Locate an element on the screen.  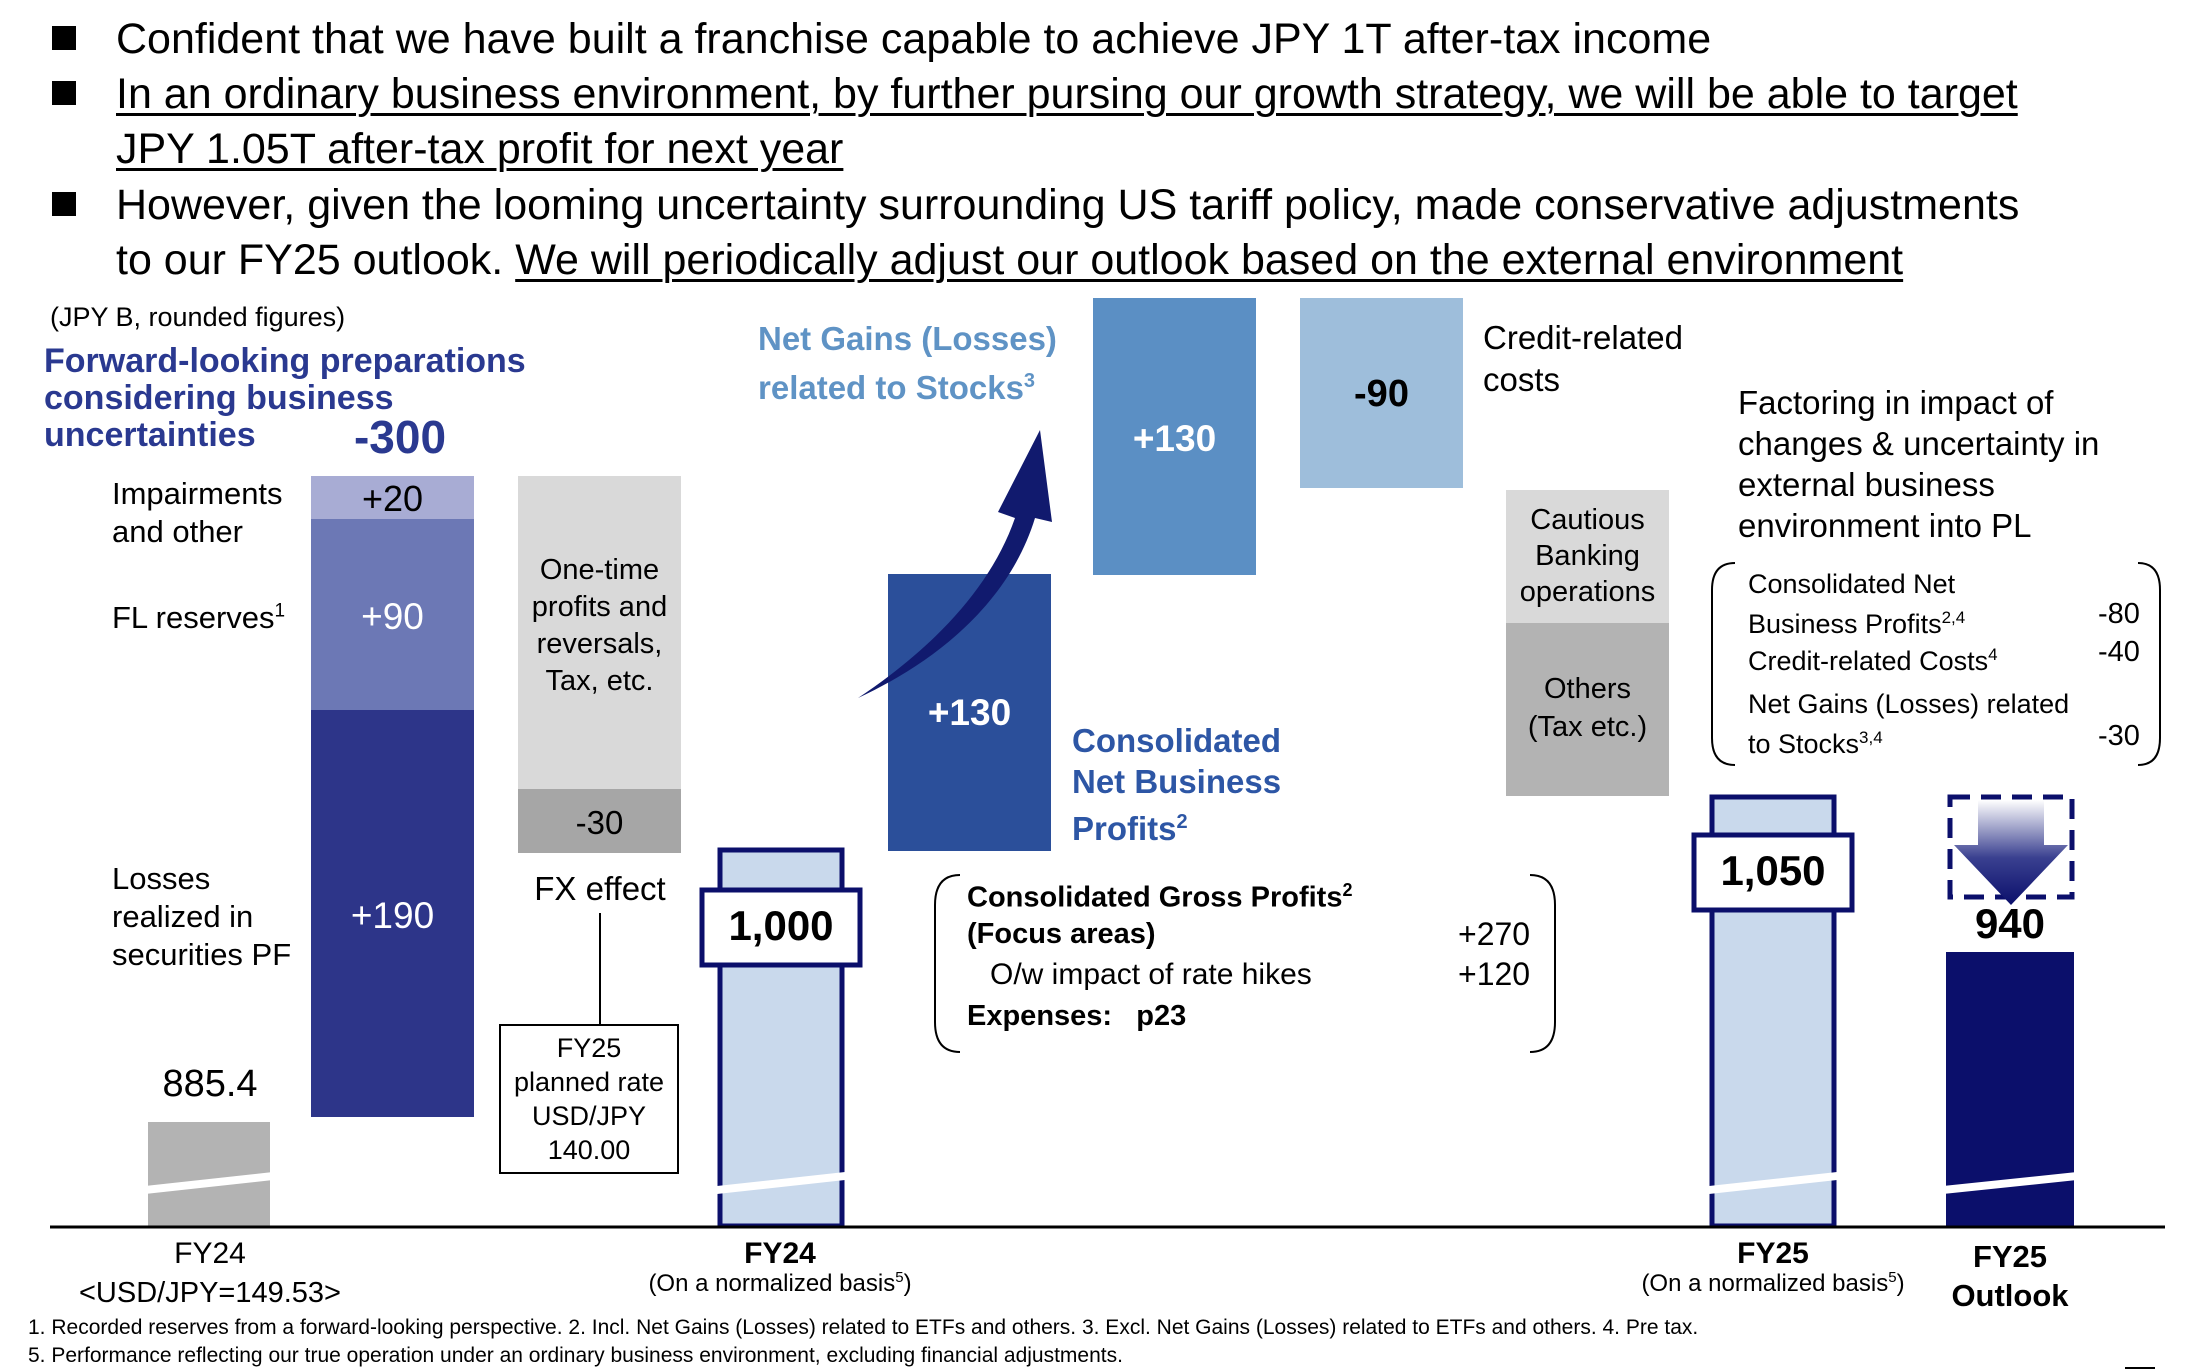
factoring-item-1-sup: 2,4 is located at coordinates (1953, 617).